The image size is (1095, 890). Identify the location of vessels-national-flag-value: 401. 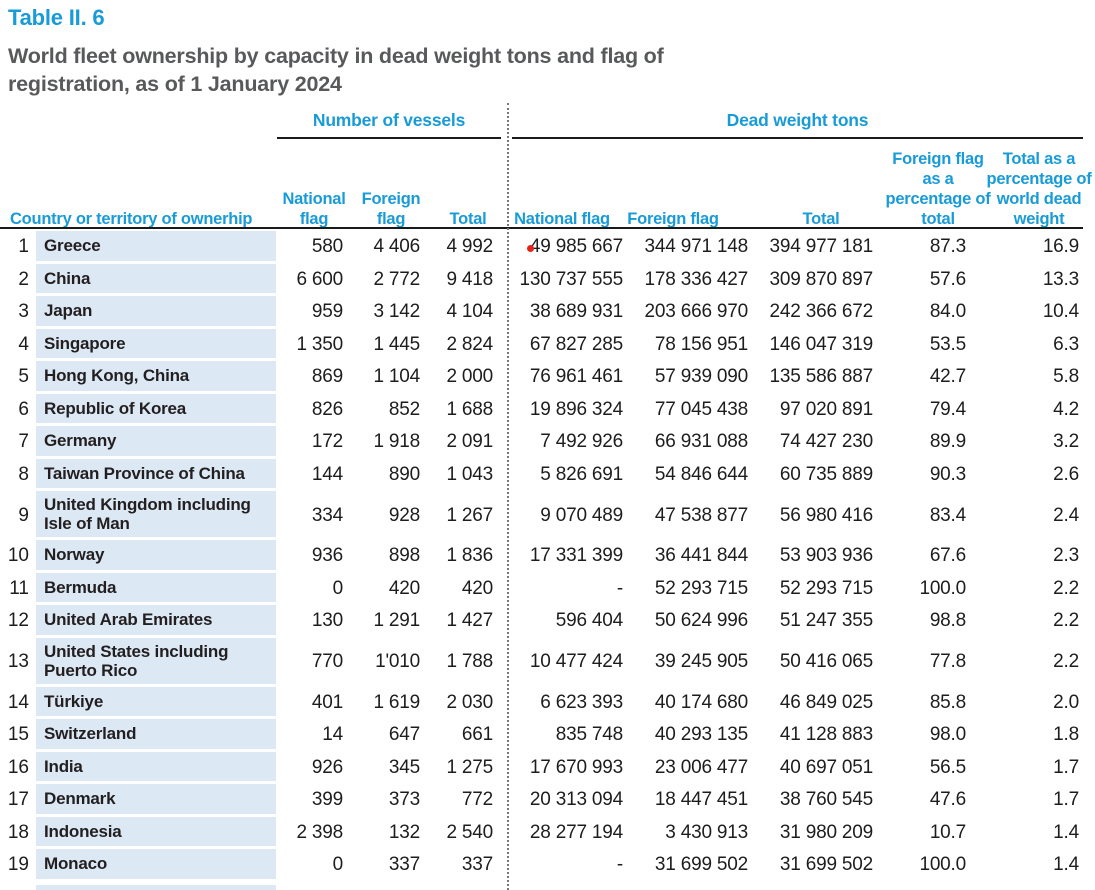
(327, 702).